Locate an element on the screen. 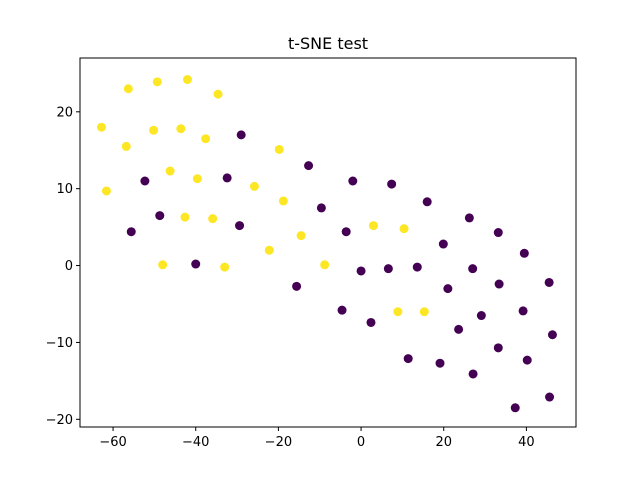 The image size is (640, 480). x-tick-label: 20 is located at coordinates (443, 442).